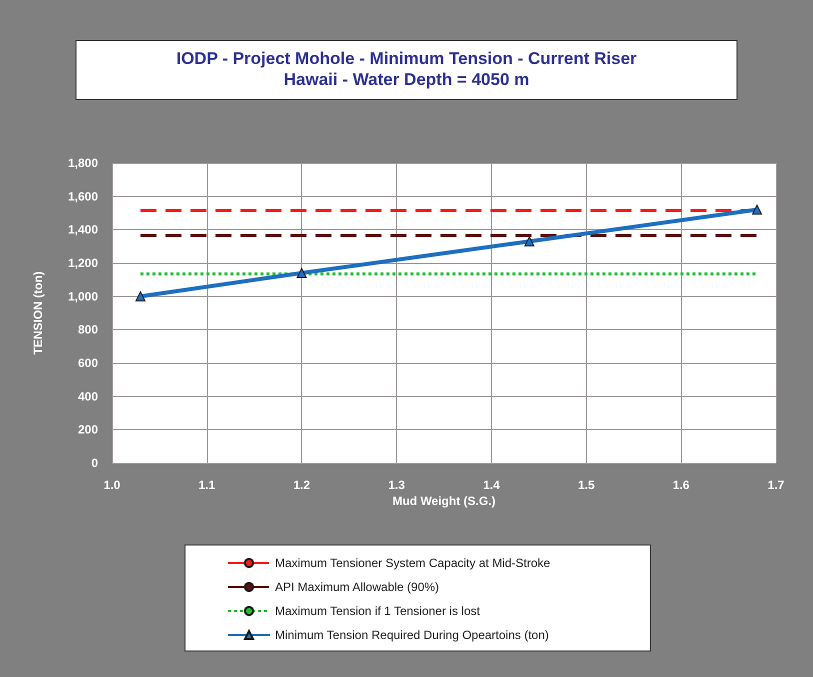 Image resolution: width=813 pixels, height=677 pixels. Describe the element at coordinates (88, 329) in the screenshot. I see `y-tick-label: 800` at that location.